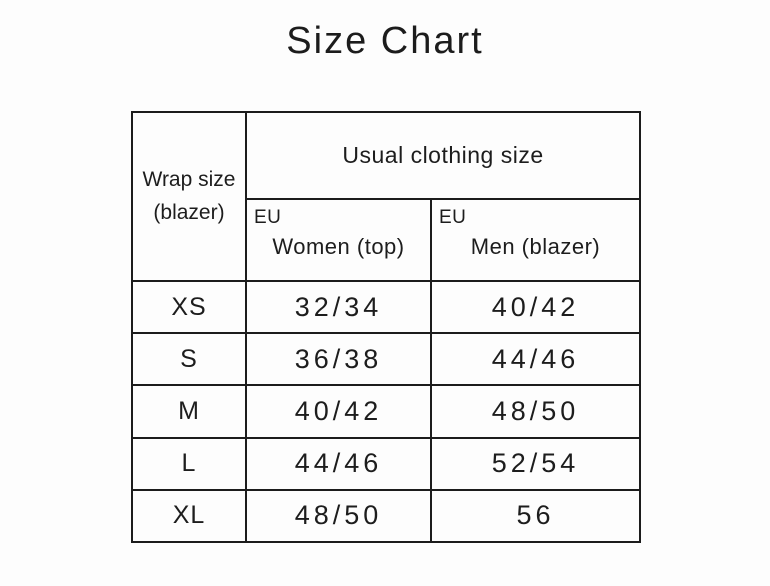 This screenshot has height=586, width=770. Describe the element at coordinates (535, 359) in the screenshot. I see `men-size-cell: 44/46` at that location.